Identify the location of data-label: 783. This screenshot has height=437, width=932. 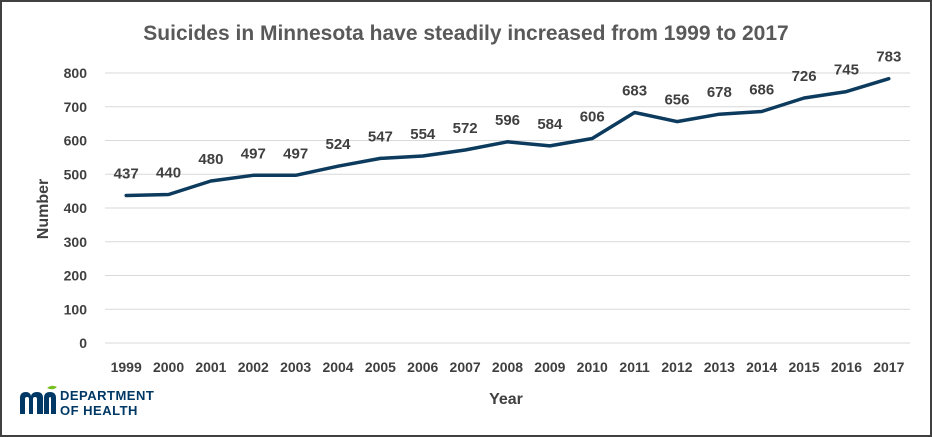
(888, 57).